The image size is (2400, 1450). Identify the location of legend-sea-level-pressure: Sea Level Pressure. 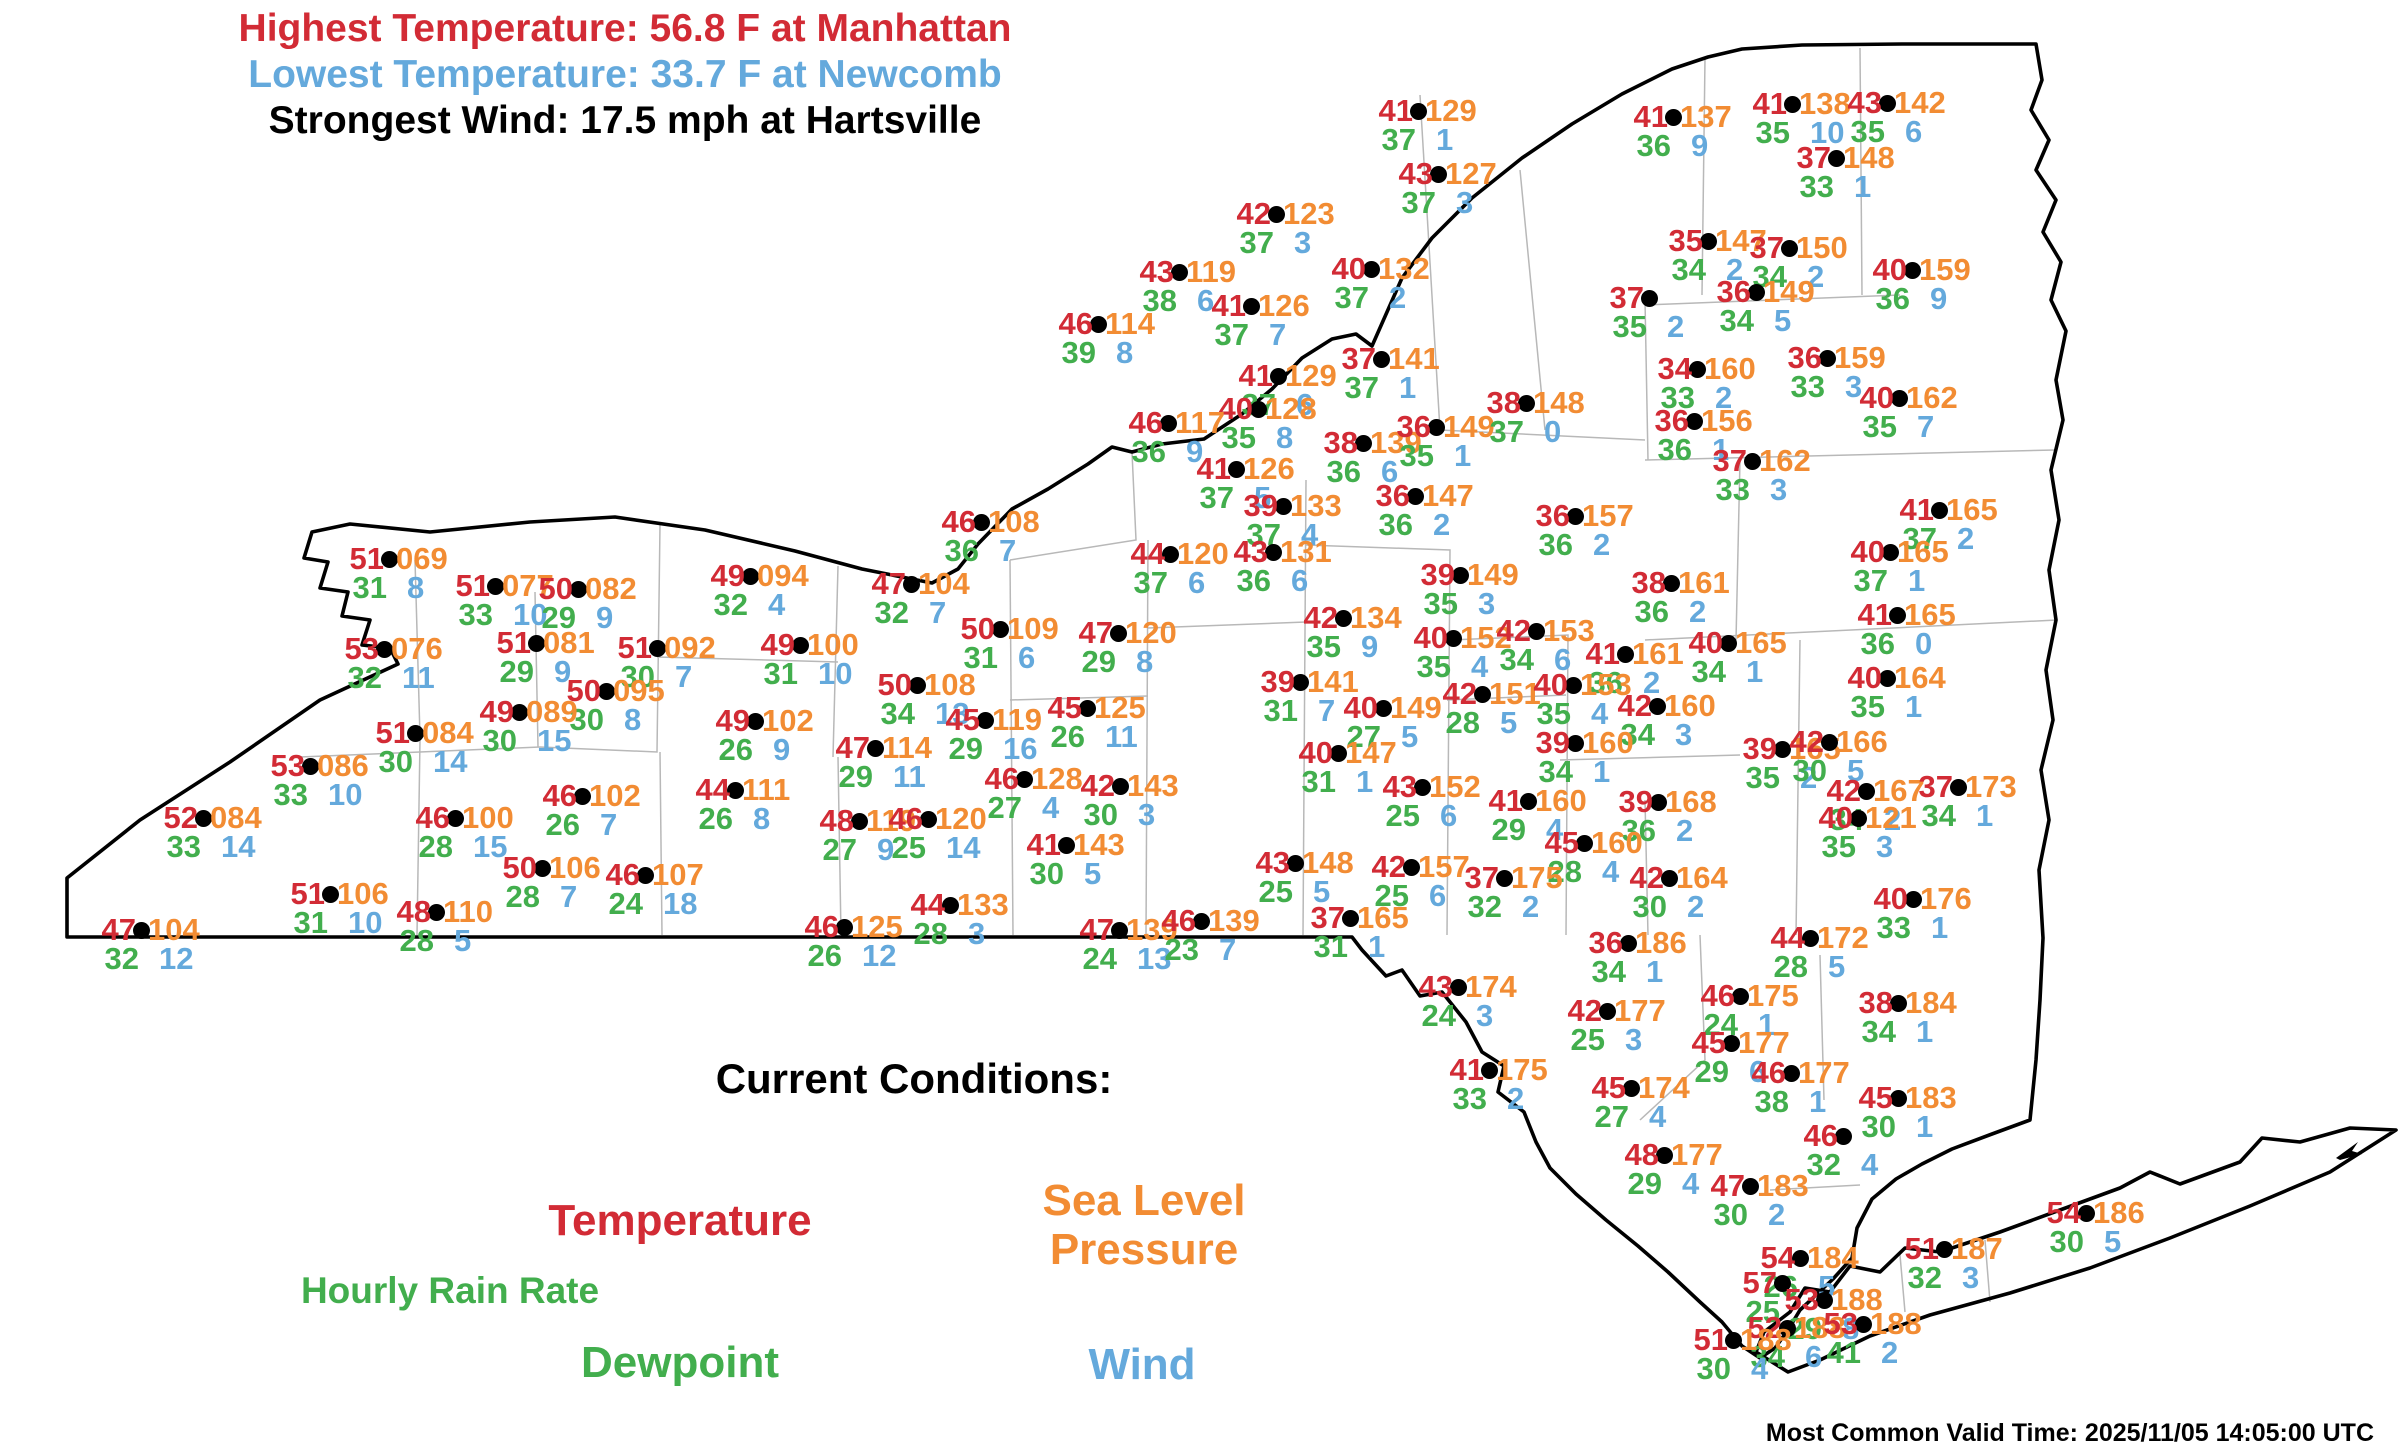
(1144, 1225).